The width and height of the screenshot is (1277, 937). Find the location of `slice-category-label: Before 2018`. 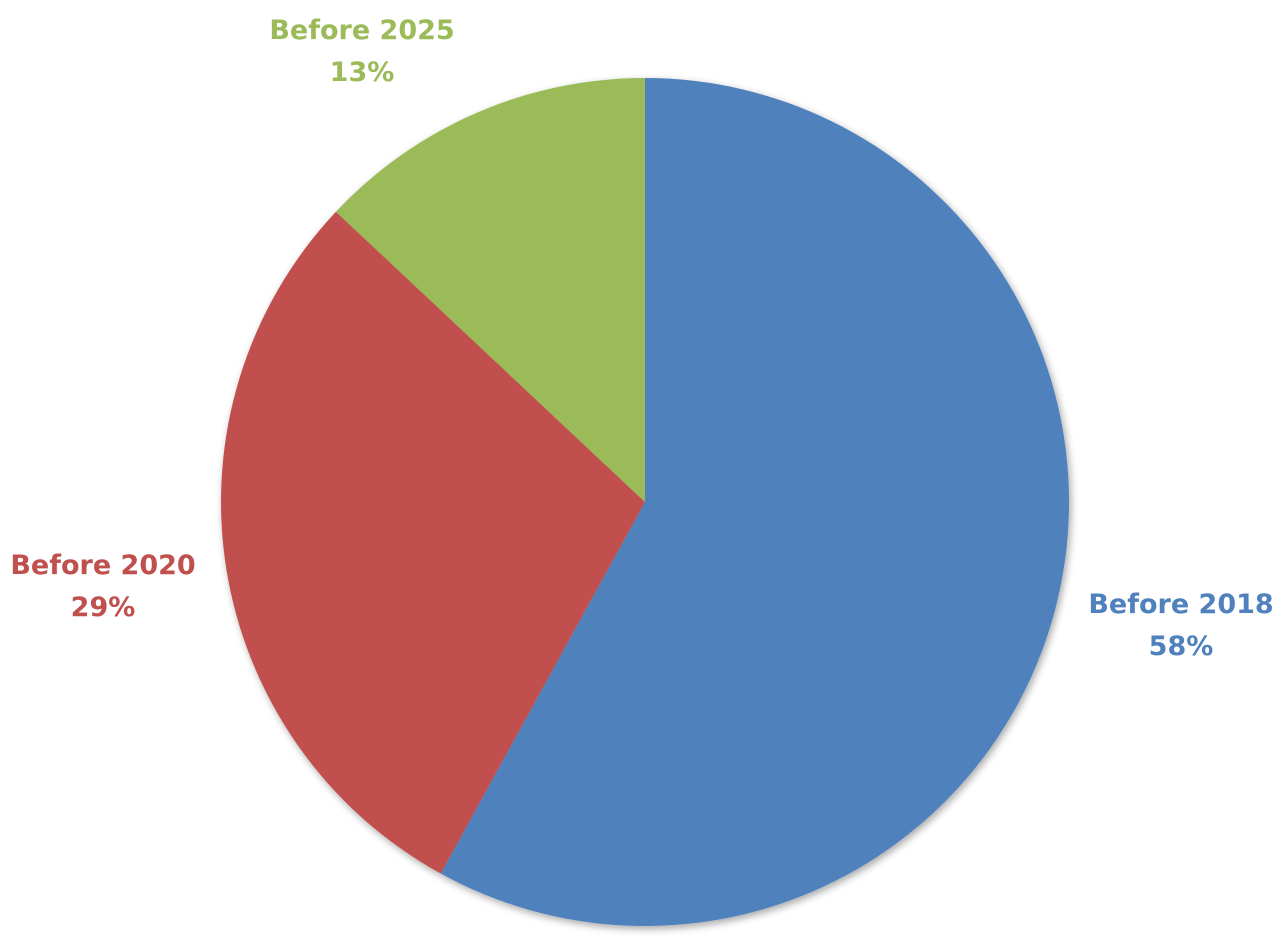

slice-category-label: Before 2018 is located at coordinates (1180, 604).